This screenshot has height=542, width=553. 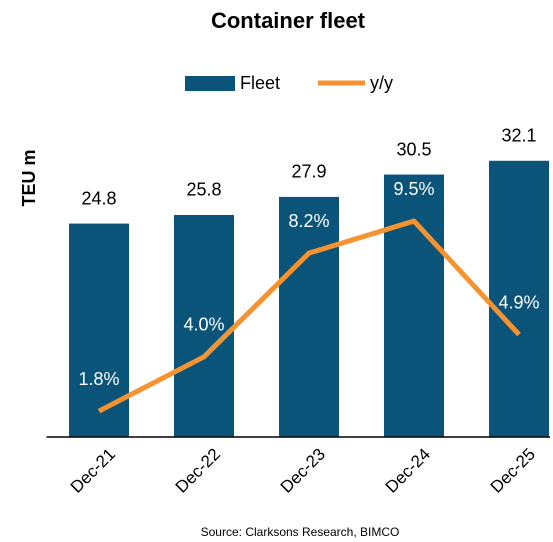 I want to click on data-label: 8.2%, so click(x=308, y=221).